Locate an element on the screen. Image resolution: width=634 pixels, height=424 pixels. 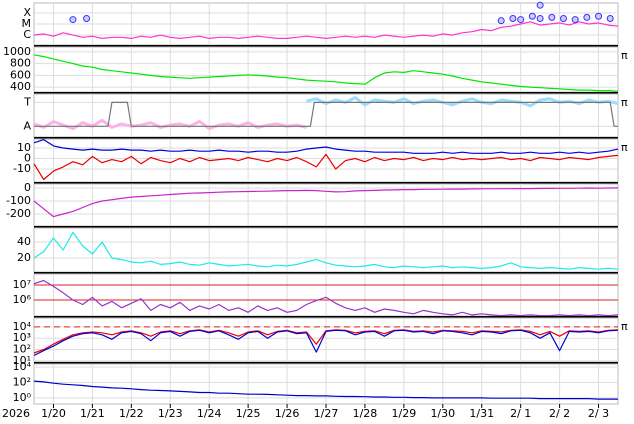
y-tick-label: X is located at coordinates (27, 12).